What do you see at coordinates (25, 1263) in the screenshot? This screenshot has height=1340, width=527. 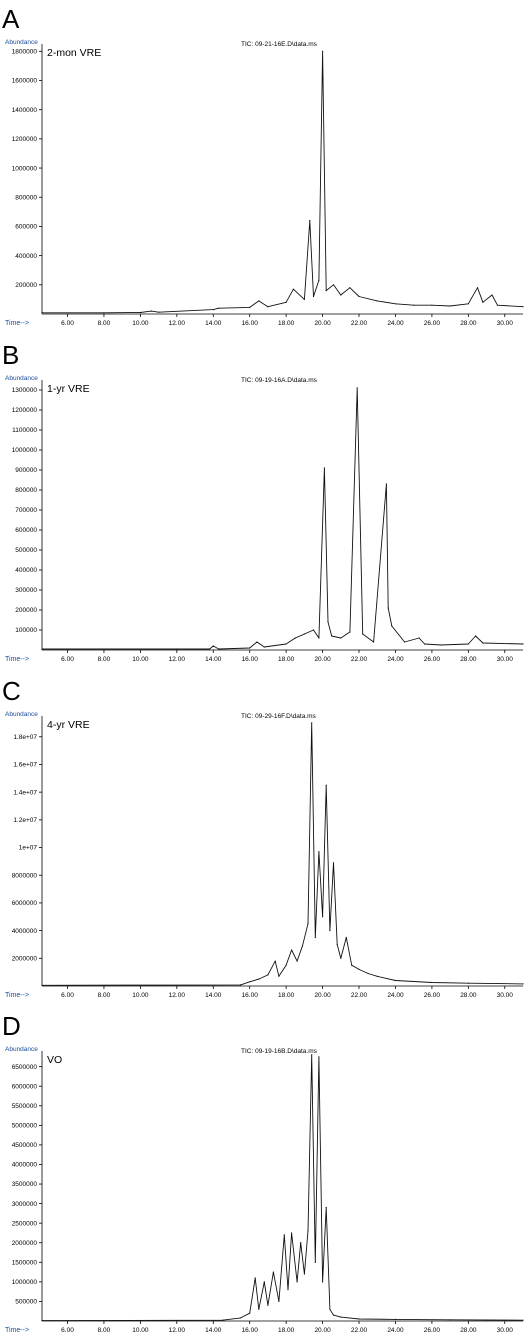 I see `y-tick-label: 1500000` at bounding box center [25, 1263].